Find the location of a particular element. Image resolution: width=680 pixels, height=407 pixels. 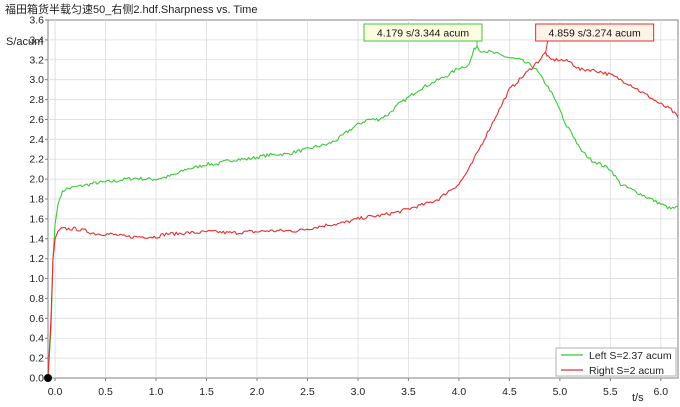

x-tick-label: 6.0 is located at coordinates (661, 392).